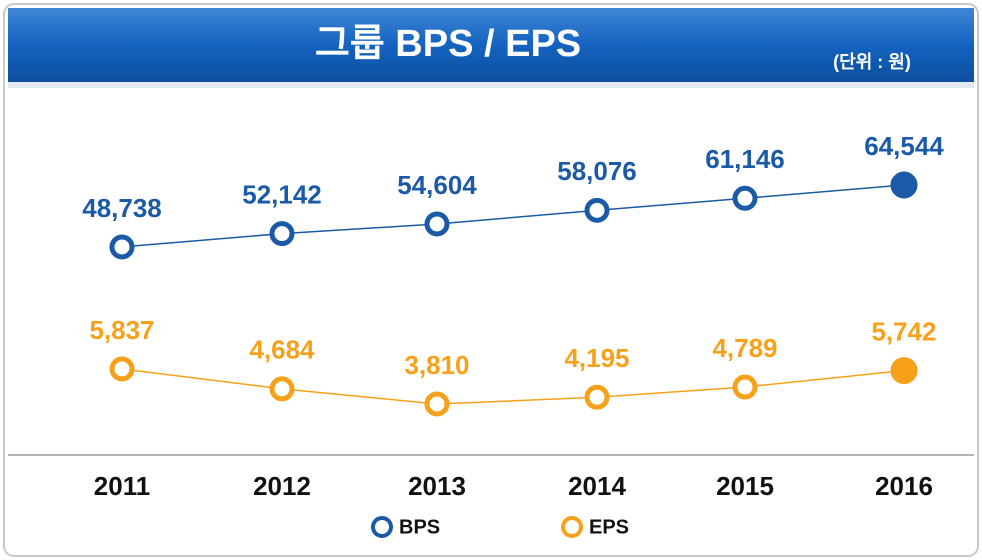 The height and width of the screenshot is (560, 982). What do you see at coordinates (872, 62) in the screenshot?
I see `chart-subtitle: (단위 : 원)` at bounding box center [872, 62].